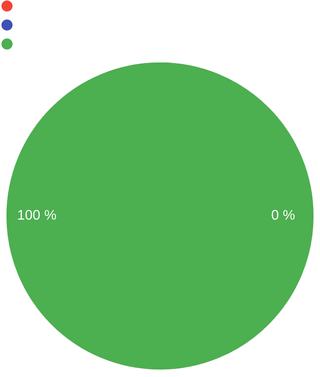 The image size is (320, 377). I want to click on text: 0 %, so click(283, 215).